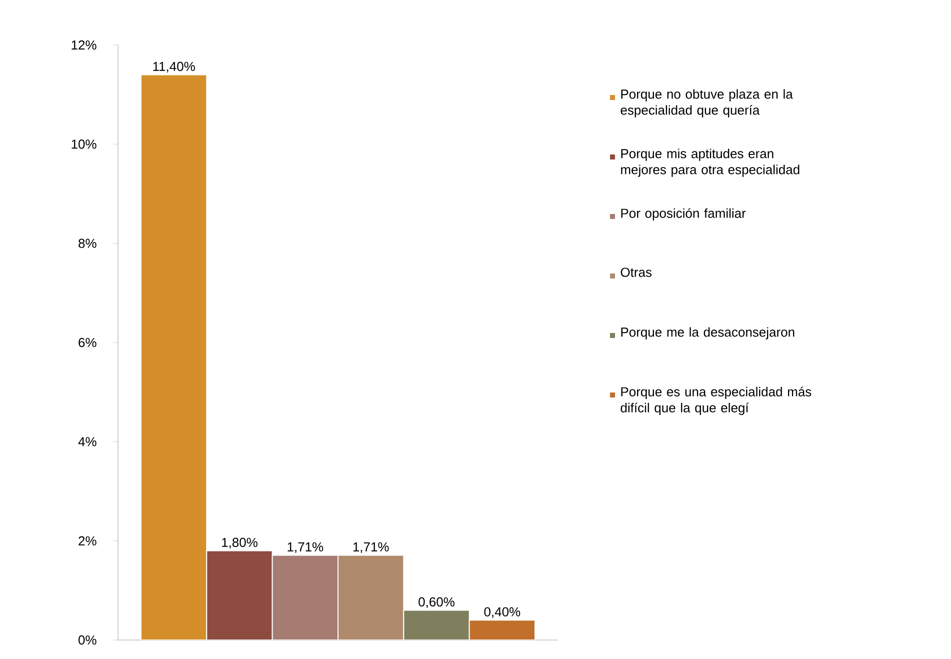  Describe the element at coordinates (502, 612) in the screenshot. I see `data-label: 0,40%` at that location.